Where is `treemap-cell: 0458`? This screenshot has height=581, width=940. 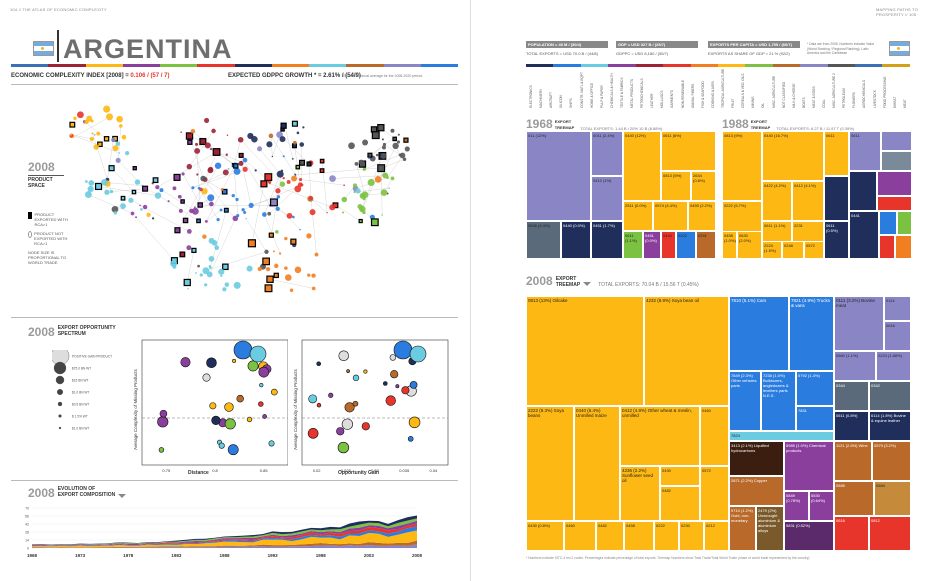
treemap-cell: 0458 is located at coordinates (639, 536).